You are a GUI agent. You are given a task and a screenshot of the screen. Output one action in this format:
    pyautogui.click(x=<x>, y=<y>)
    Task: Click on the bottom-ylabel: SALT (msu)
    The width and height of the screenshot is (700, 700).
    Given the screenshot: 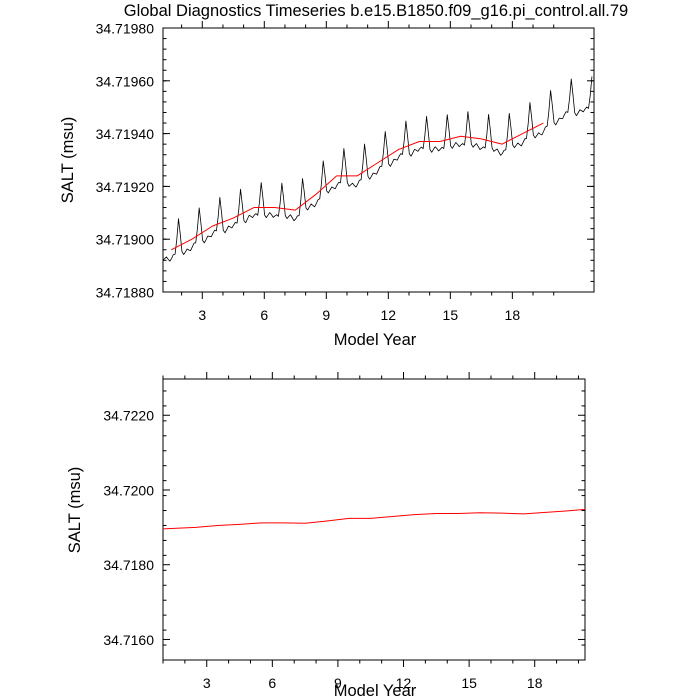 What is the action you would take?
    pyautogui.click(x=75, y=510)
    